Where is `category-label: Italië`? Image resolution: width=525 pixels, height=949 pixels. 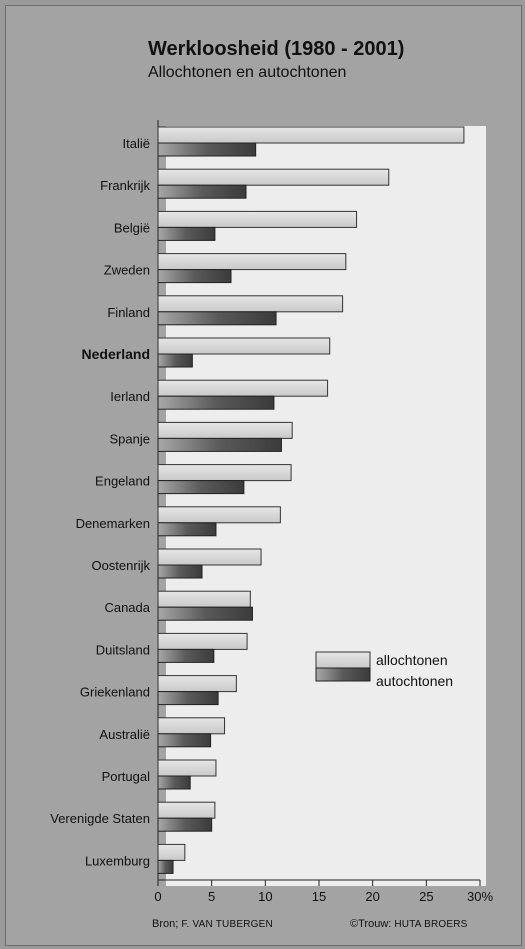 category-label: Italië is located at coordinates (136, 143).